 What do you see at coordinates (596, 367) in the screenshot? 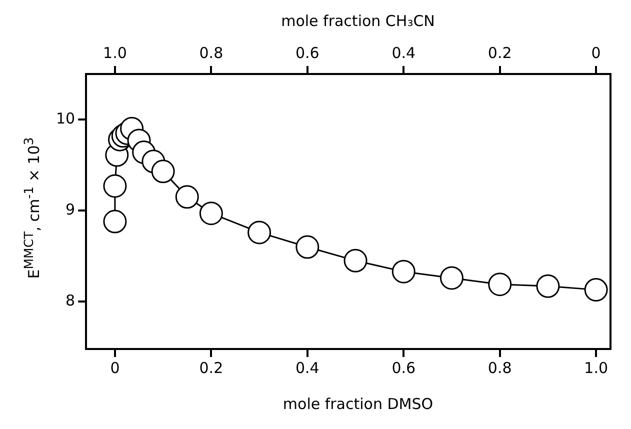
I see `x-tick-label: 1.0` at bounding box center [596, 367].